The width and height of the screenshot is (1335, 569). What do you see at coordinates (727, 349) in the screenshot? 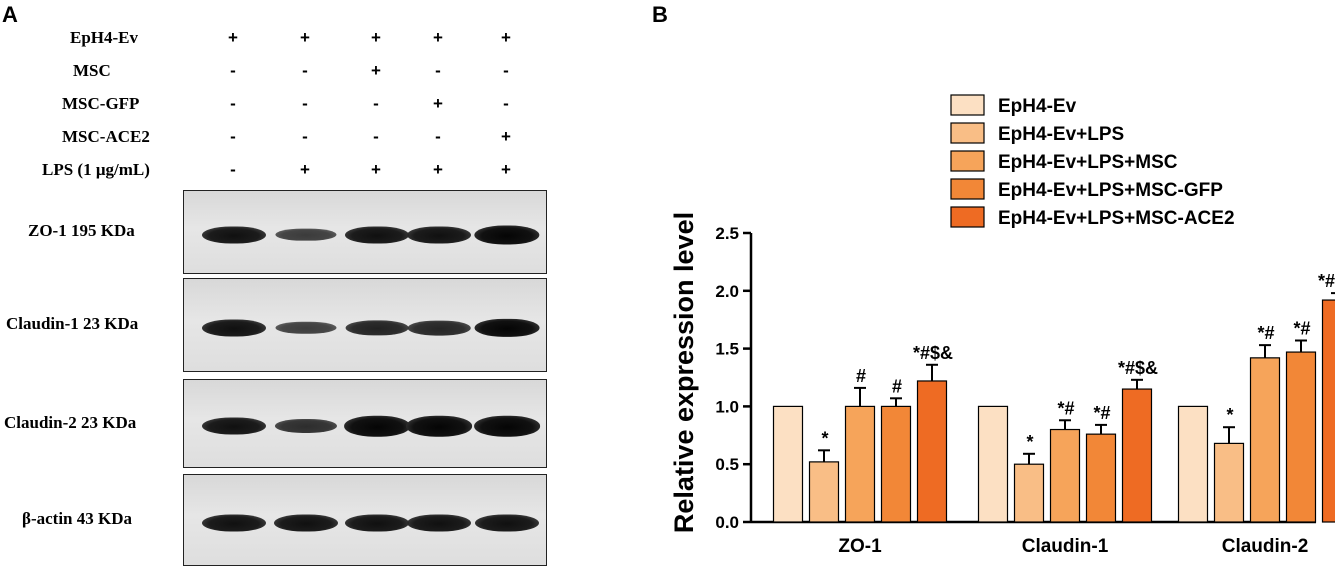
I see `y-tick-label: 1.5` at bounding box center [727, 349].